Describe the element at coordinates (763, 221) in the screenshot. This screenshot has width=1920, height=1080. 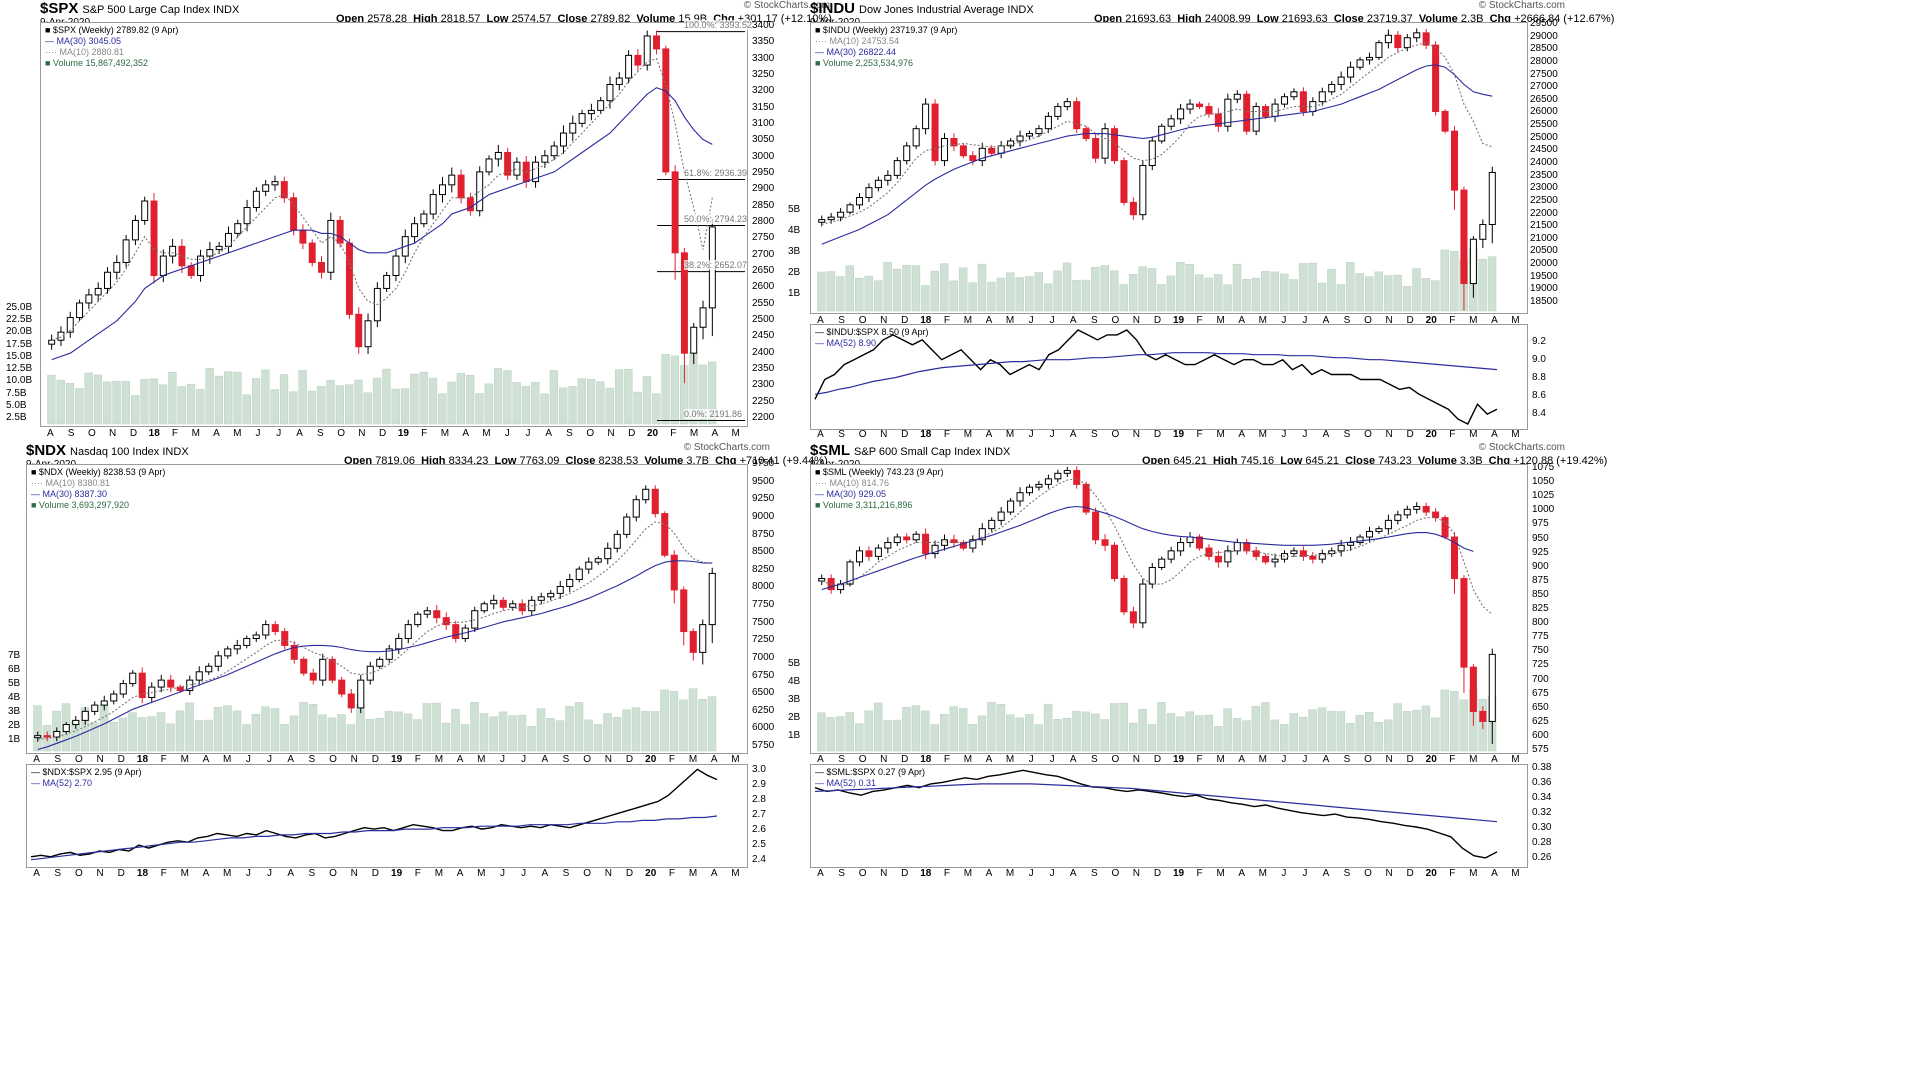
I see `y-tick-label: 2800` at that location.